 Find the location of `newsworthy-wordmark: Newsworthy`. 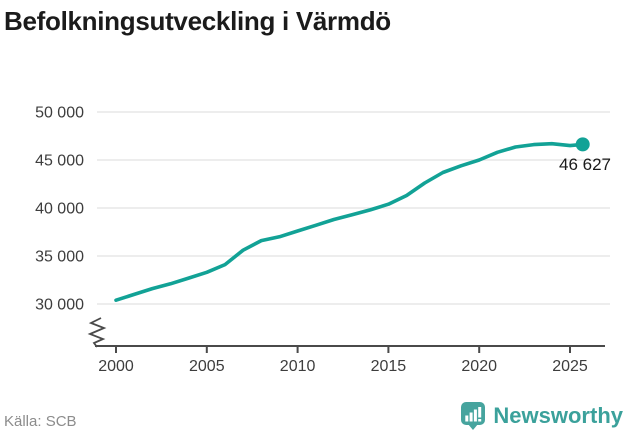

newsworthy-wordmark: Newsworthy is located at coordinates (558, 415).